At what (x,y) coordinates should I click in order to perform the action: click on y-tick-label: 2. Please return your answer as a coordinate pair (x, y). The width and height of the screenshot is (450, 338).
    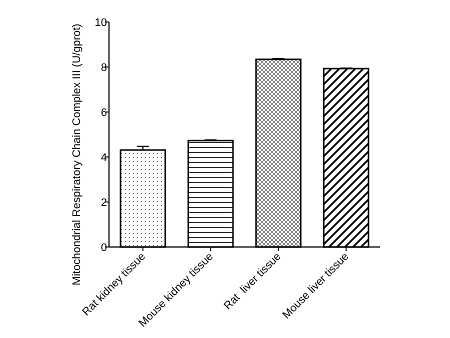
    Looking at the image, I should click on (103, 202).